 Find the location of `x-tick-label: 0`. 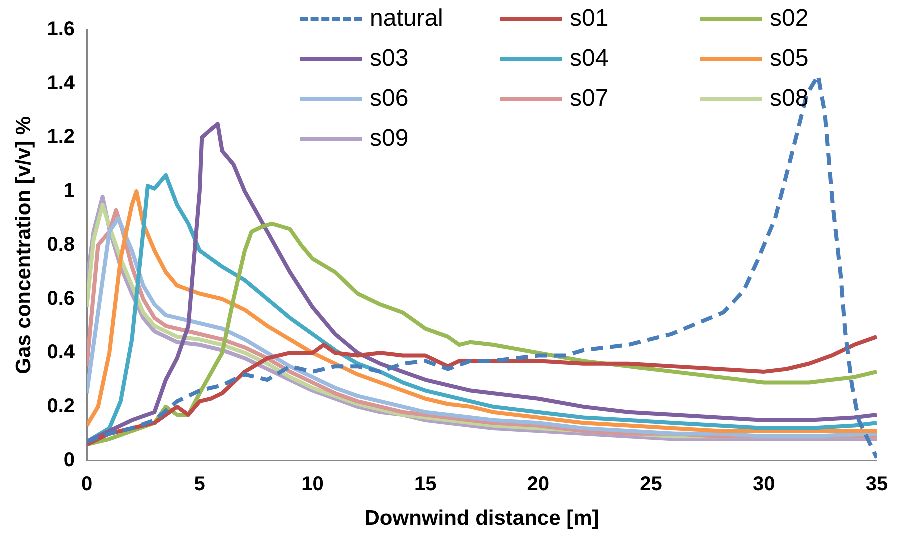

x-tick-label: 0 is located at coordinates (87, 484).